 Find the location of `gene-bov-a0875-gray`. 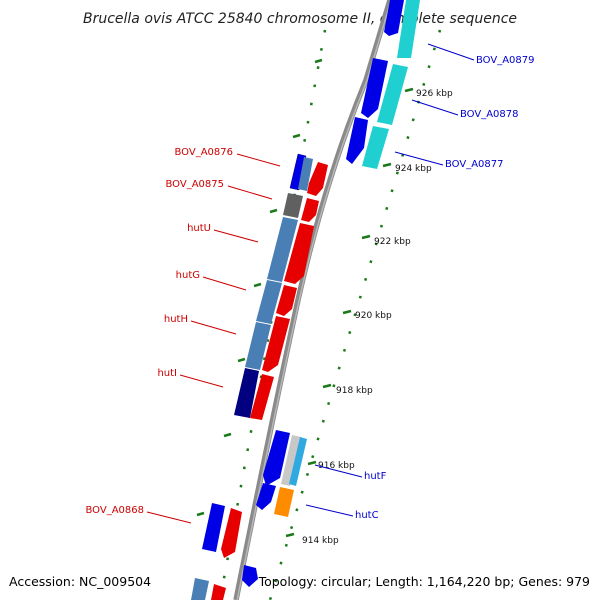

gene-bov-a0875-gray is located at coordinates (293, 205).